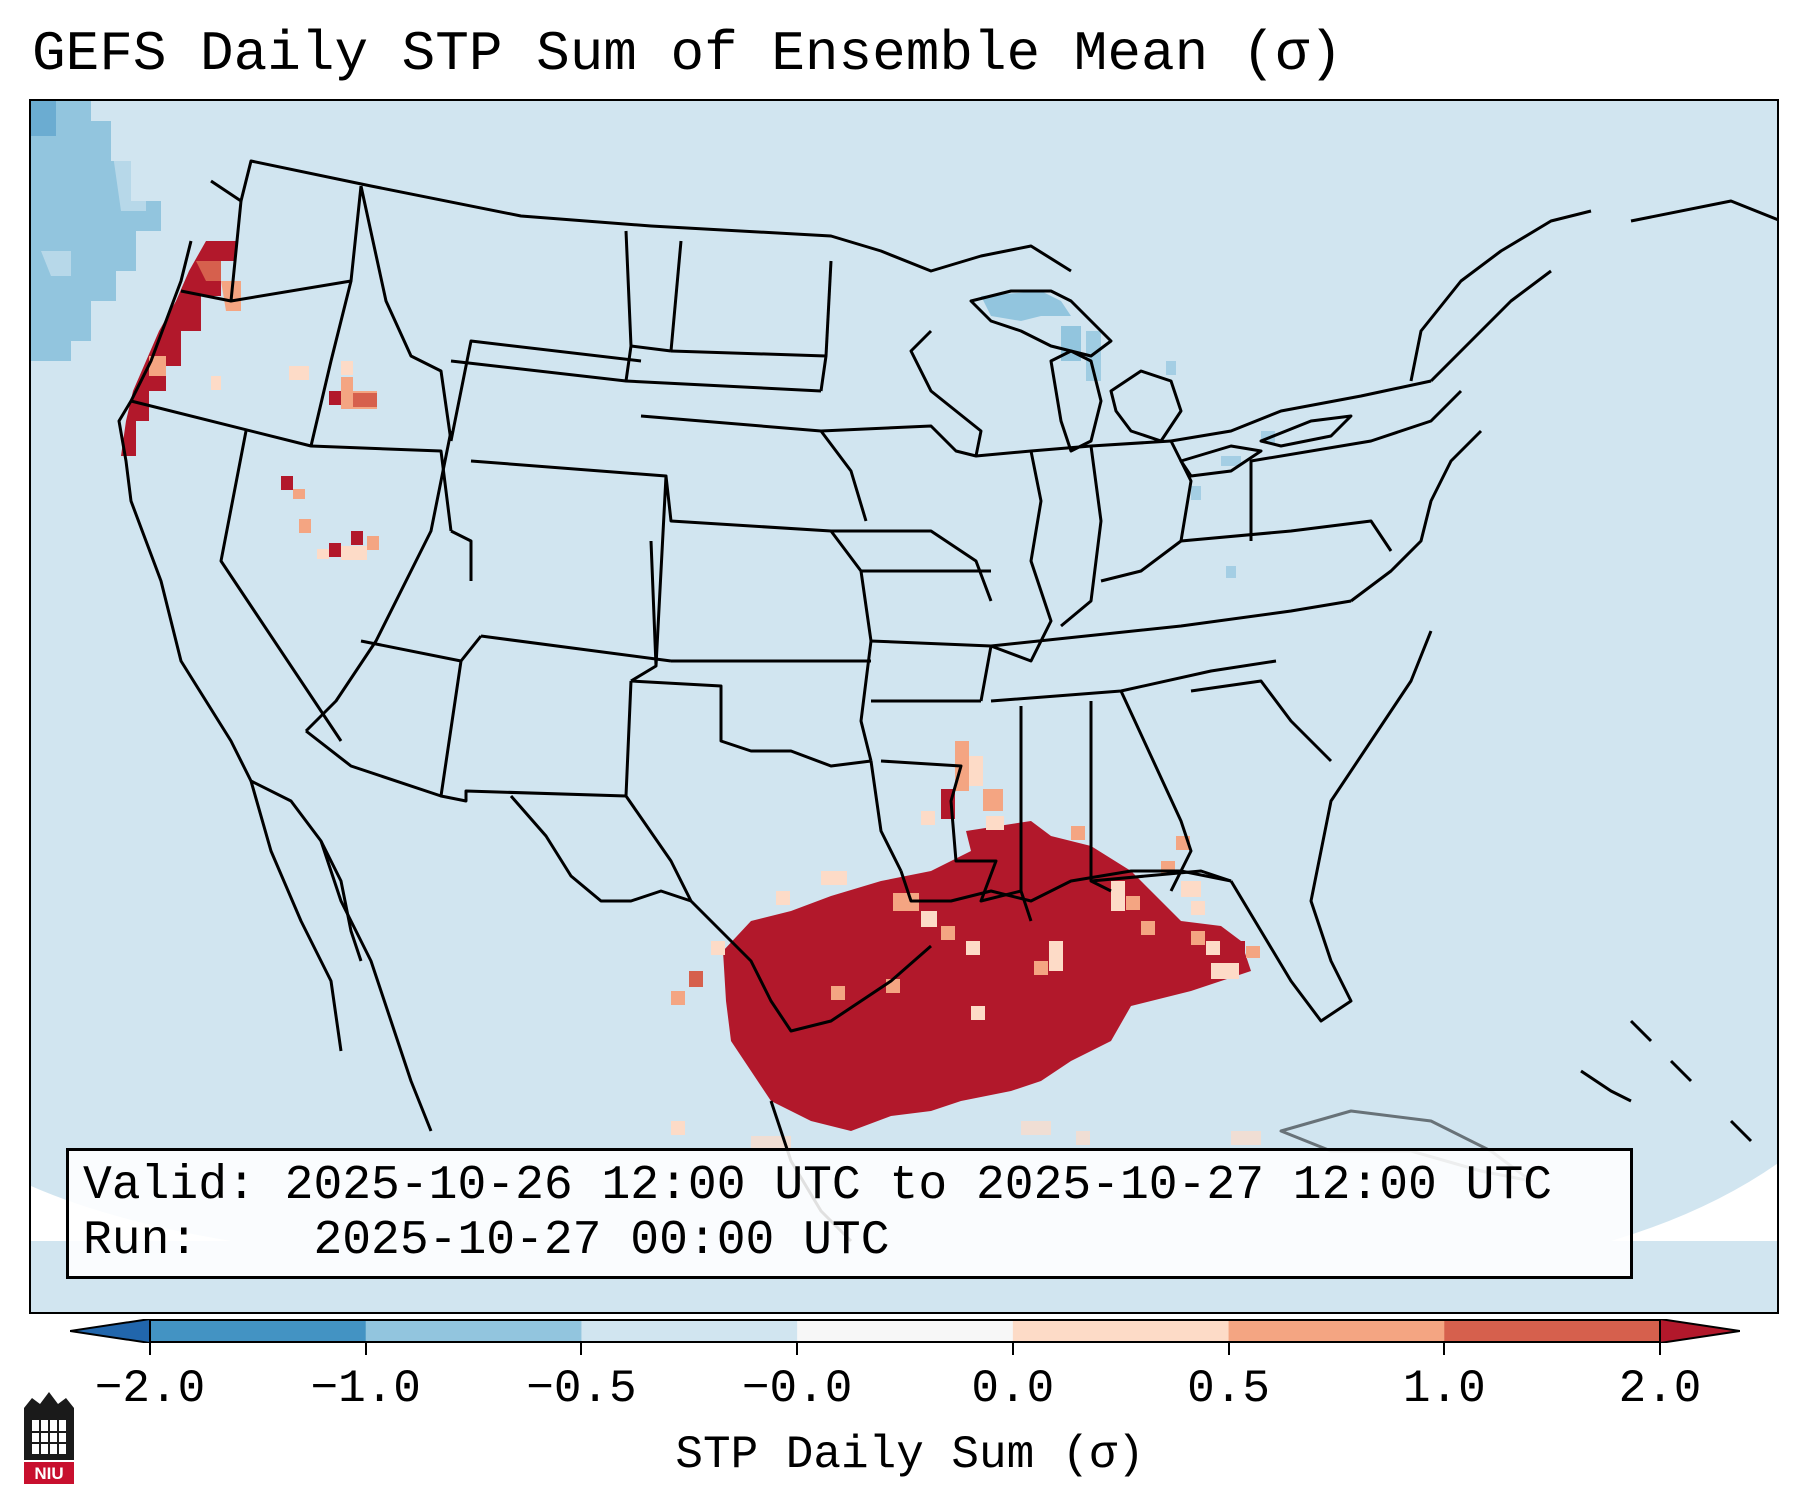 The height and width of the screenshot is (1506, 1803). I want to click on colorbar, so click(905, 1331).